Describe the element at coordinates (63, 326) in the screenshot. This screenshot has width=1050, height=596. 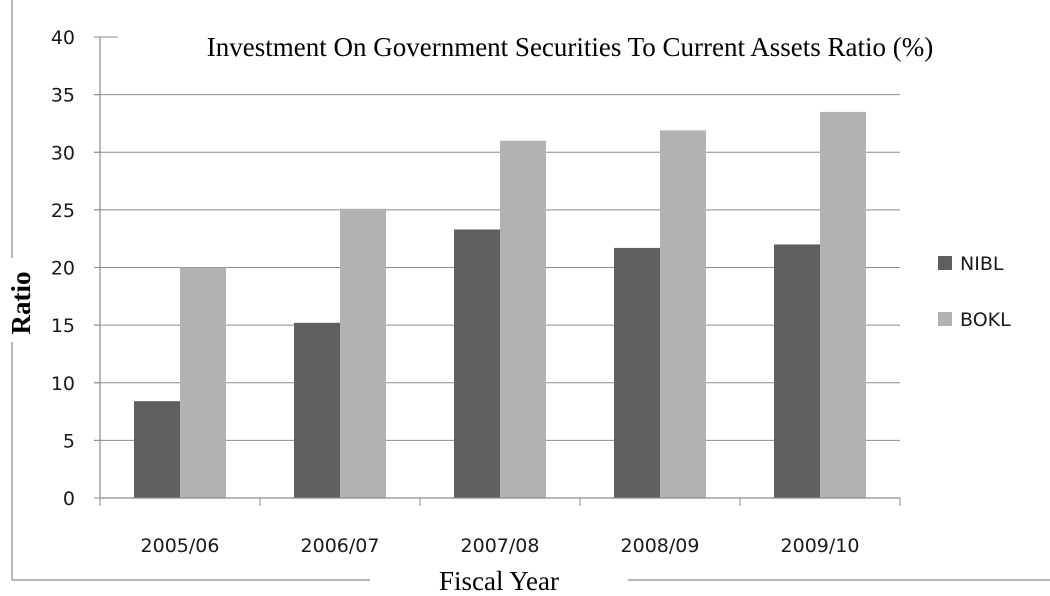
I see `y-tick-label: 15` at that location.